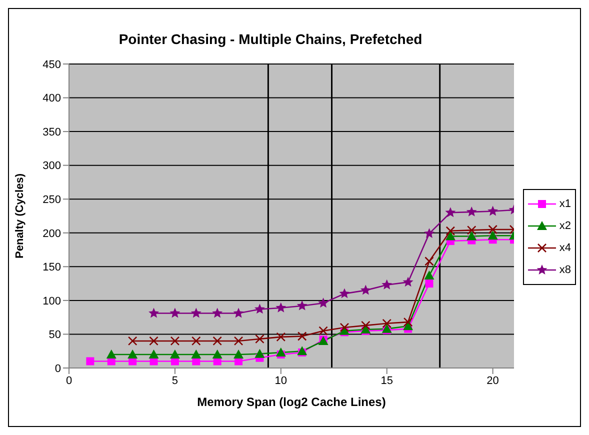  I want to click on y-tick-label: 250, so click(51, 200).